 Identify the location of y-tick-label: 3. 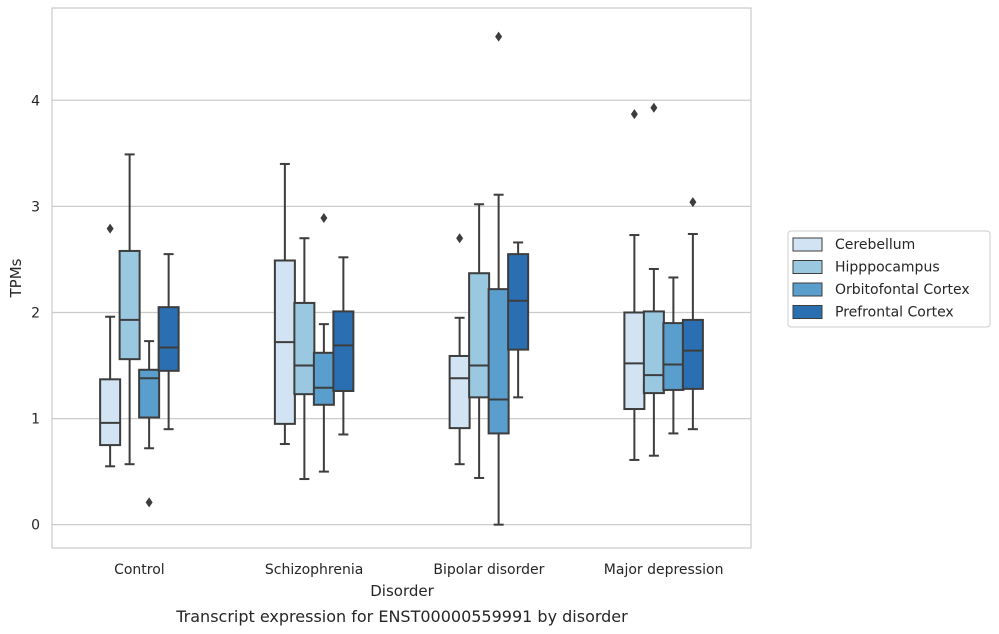
(35, 207).